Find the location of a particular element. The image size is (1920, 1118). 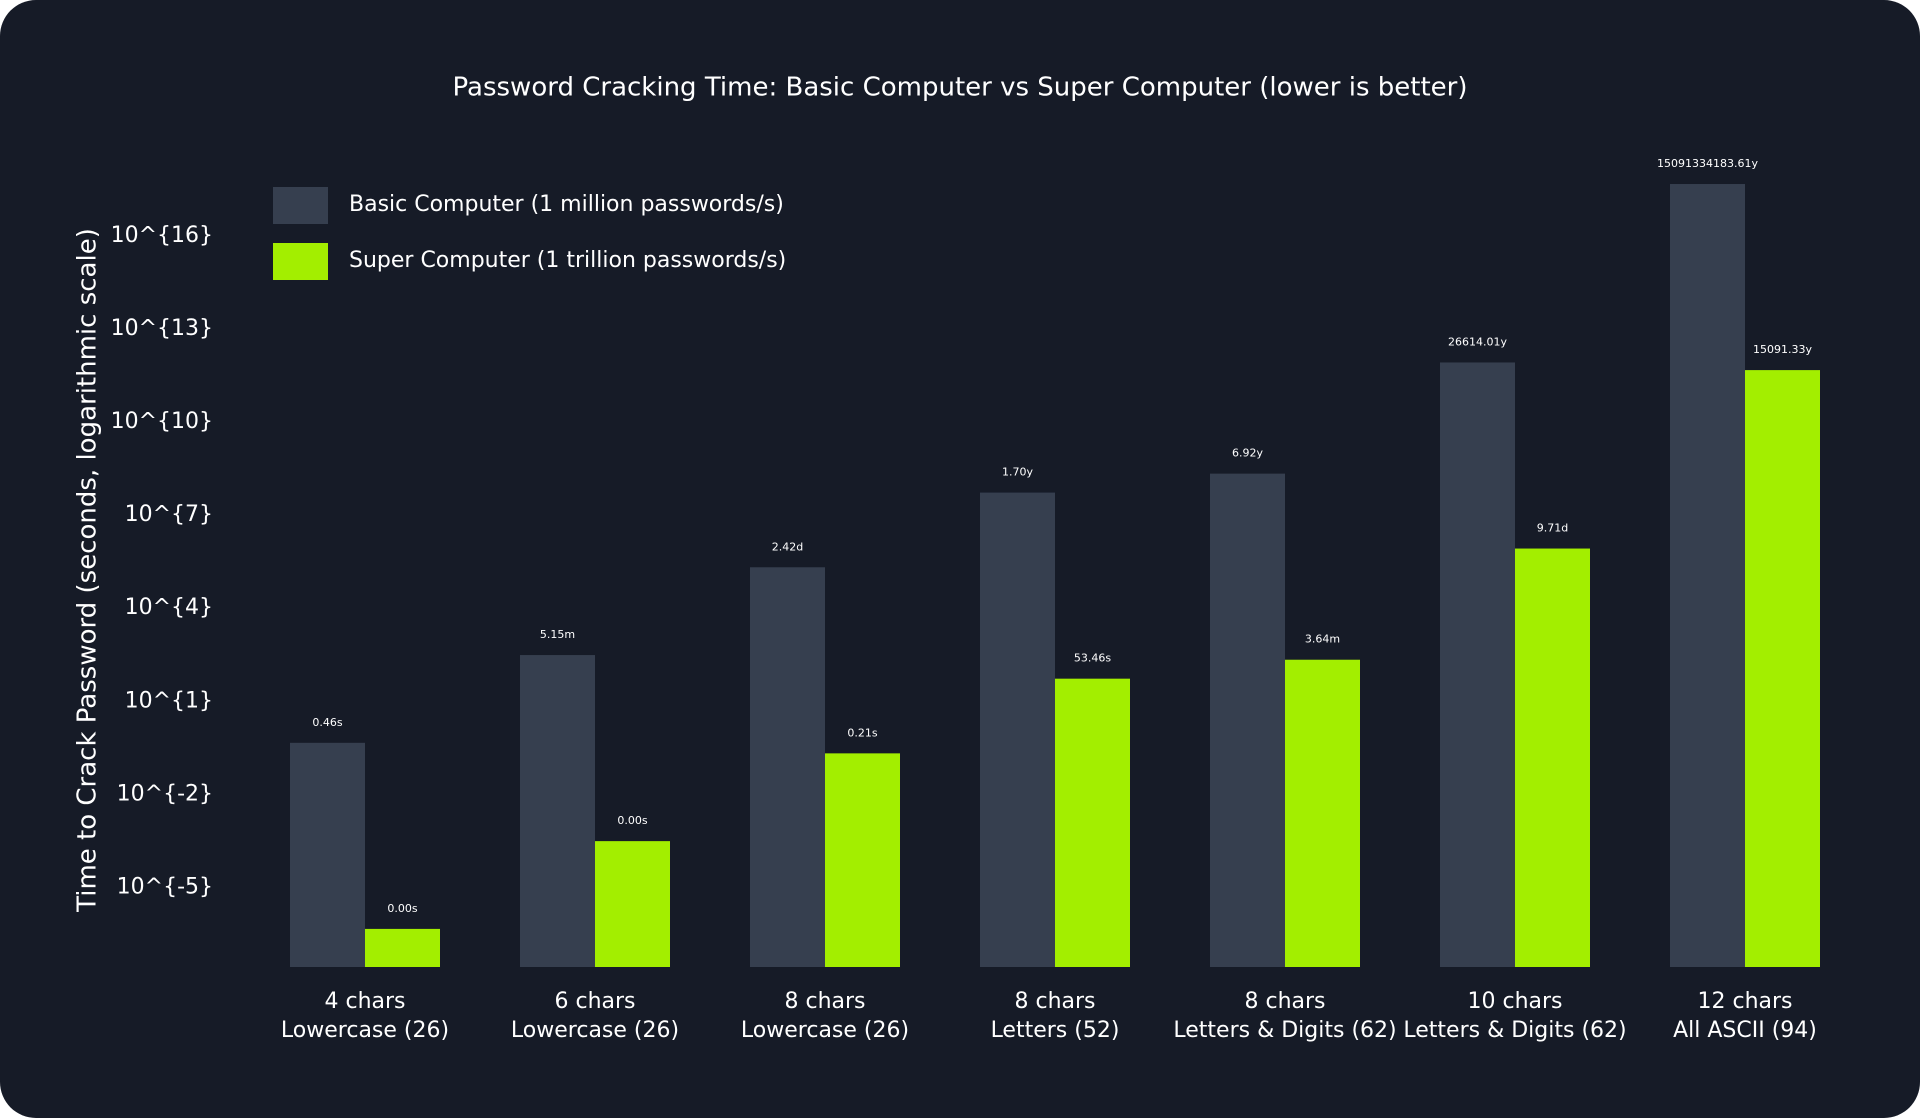

value-label: 5.15m is located at coordinates (557, 634).